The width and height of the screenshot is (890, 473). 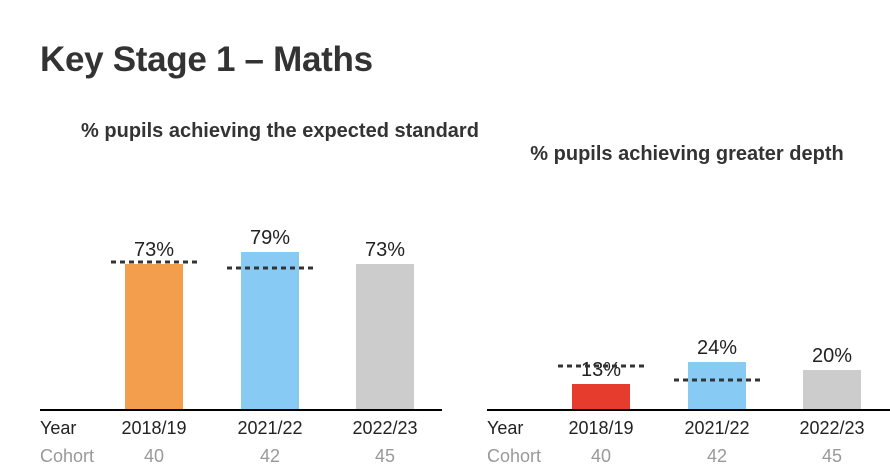 I want to click on chart-title-greater-depth: % pupils achieving greater depth, so click(x=687, y=154).